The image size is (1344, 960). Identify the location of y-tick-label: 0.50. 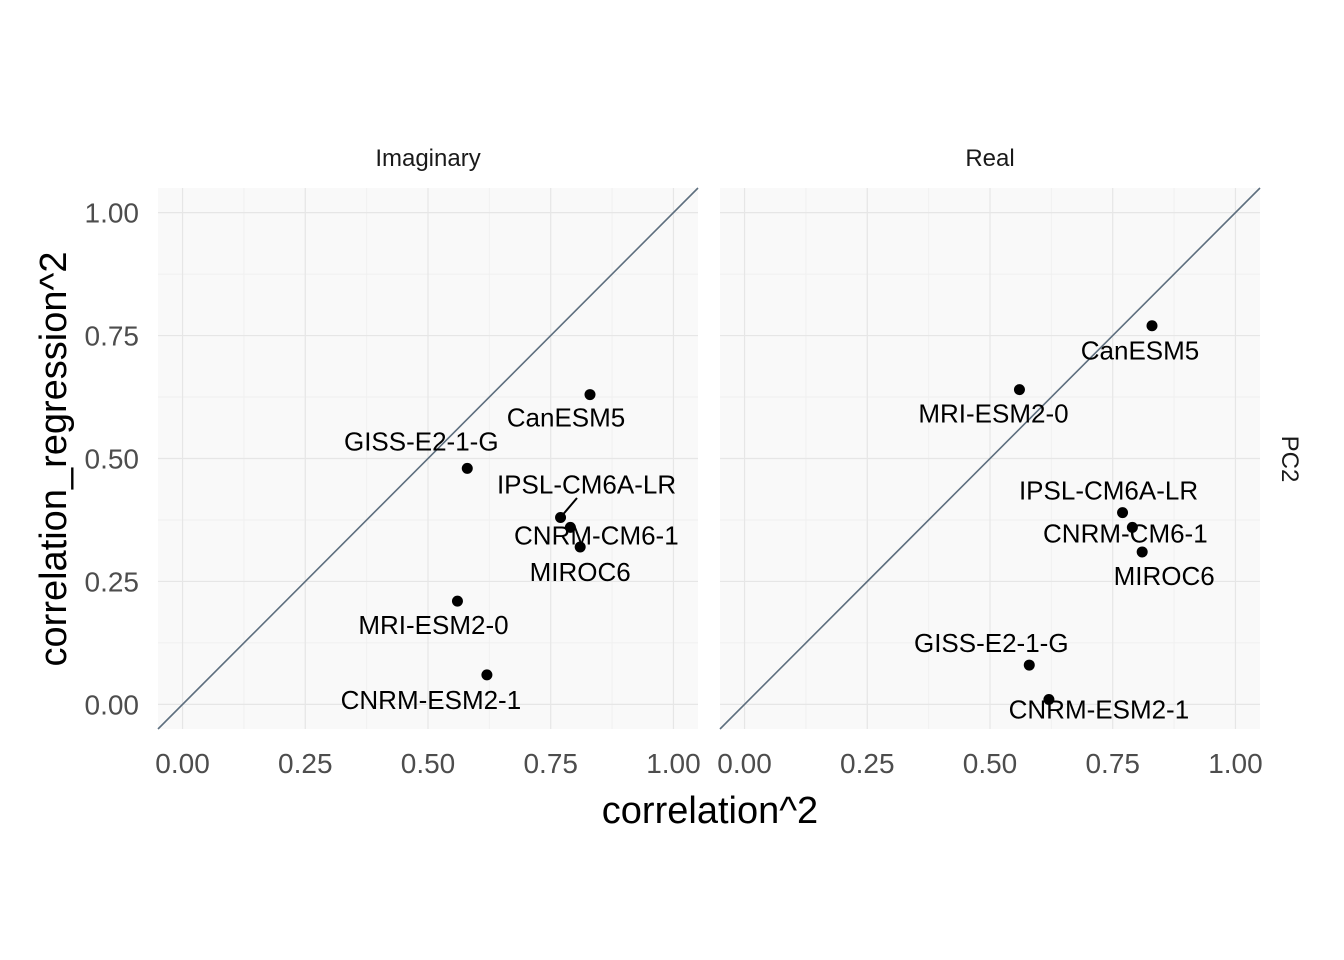
(112, 459).